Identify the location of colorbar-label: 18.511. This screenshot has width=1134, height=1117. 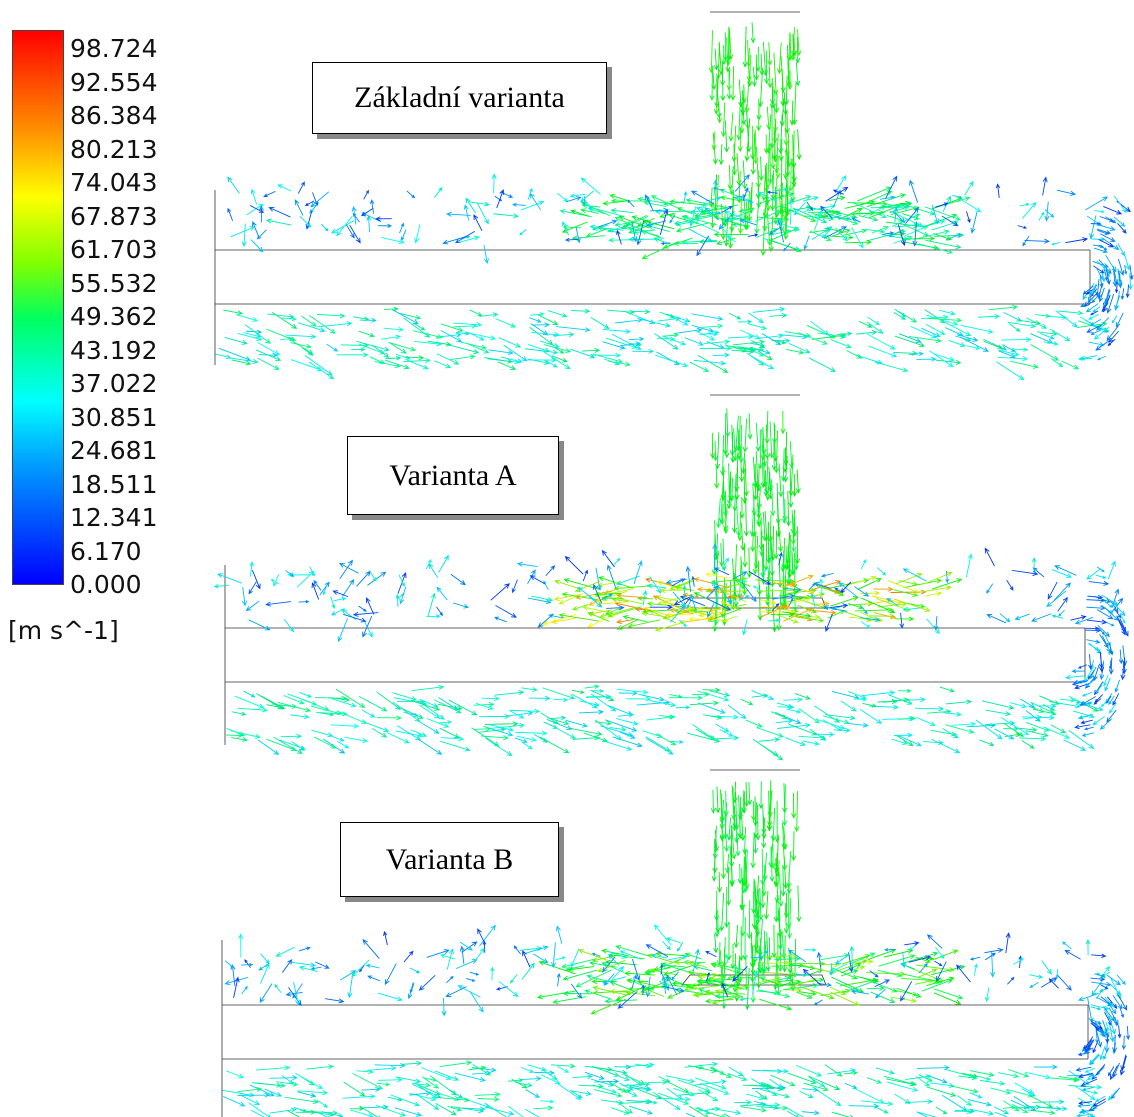
(114, 484).